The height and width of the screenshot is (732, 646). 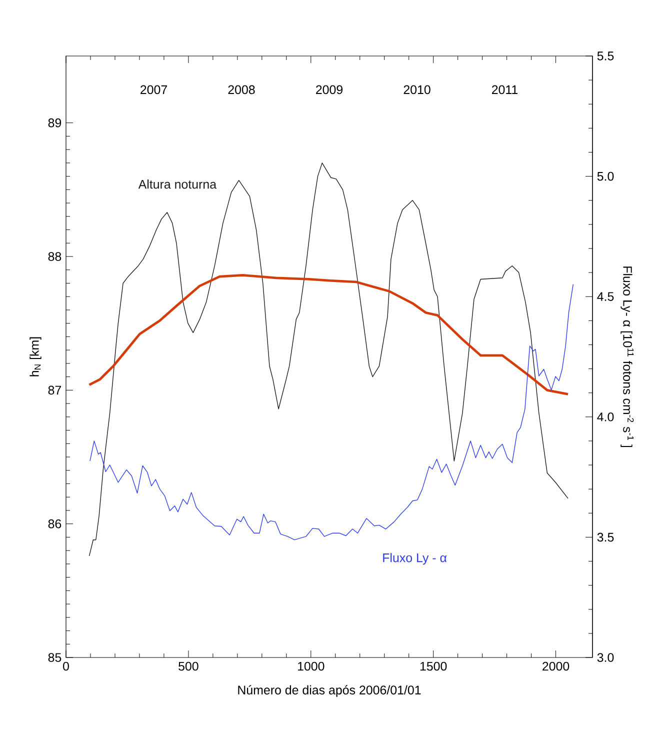 I want to click on y-axis-title: h$_{N}$ [km], so click(x=36, y=356).